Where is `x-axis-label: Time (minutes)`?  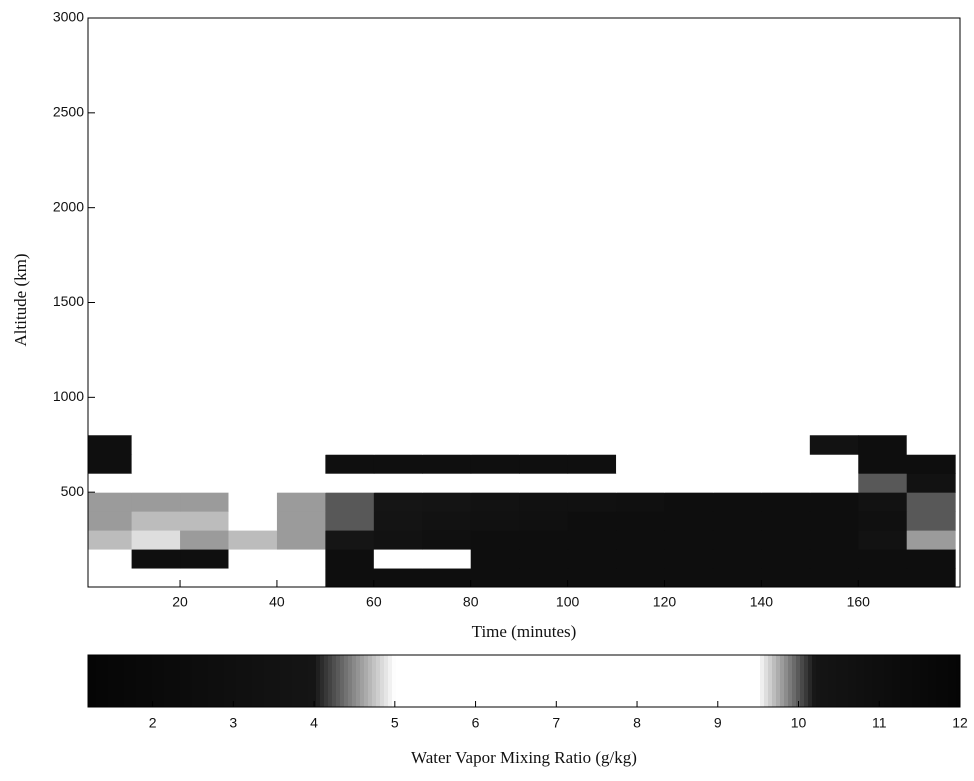 x-axis-label: Time (minutes) is located at coordinates (524, 631).